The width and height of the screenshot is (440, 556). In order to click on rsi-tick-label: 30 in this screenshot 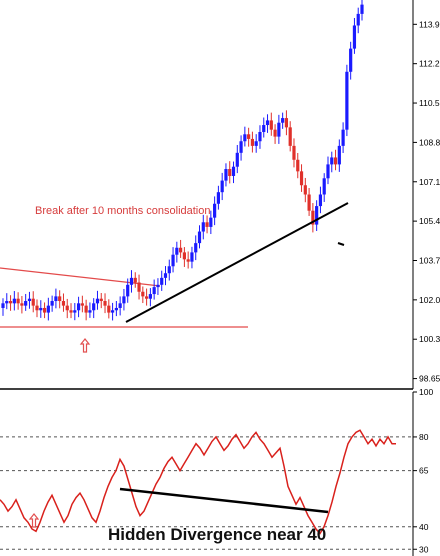, I will do `click(424, 549)`.